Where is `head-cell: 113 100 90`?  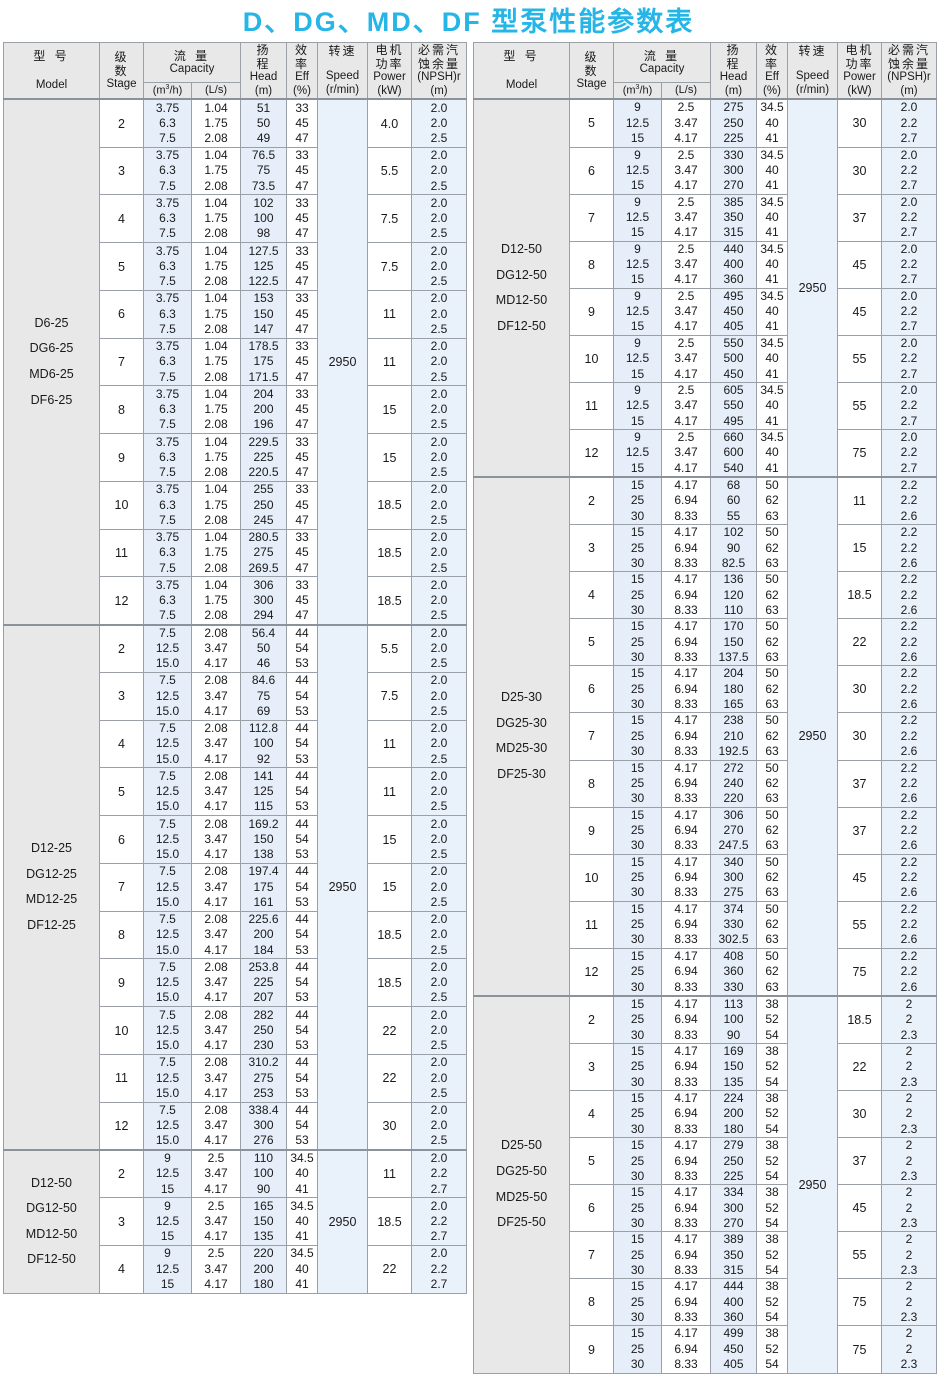 head-cell: 113 100 90 is located at coordinates (733, 1019).